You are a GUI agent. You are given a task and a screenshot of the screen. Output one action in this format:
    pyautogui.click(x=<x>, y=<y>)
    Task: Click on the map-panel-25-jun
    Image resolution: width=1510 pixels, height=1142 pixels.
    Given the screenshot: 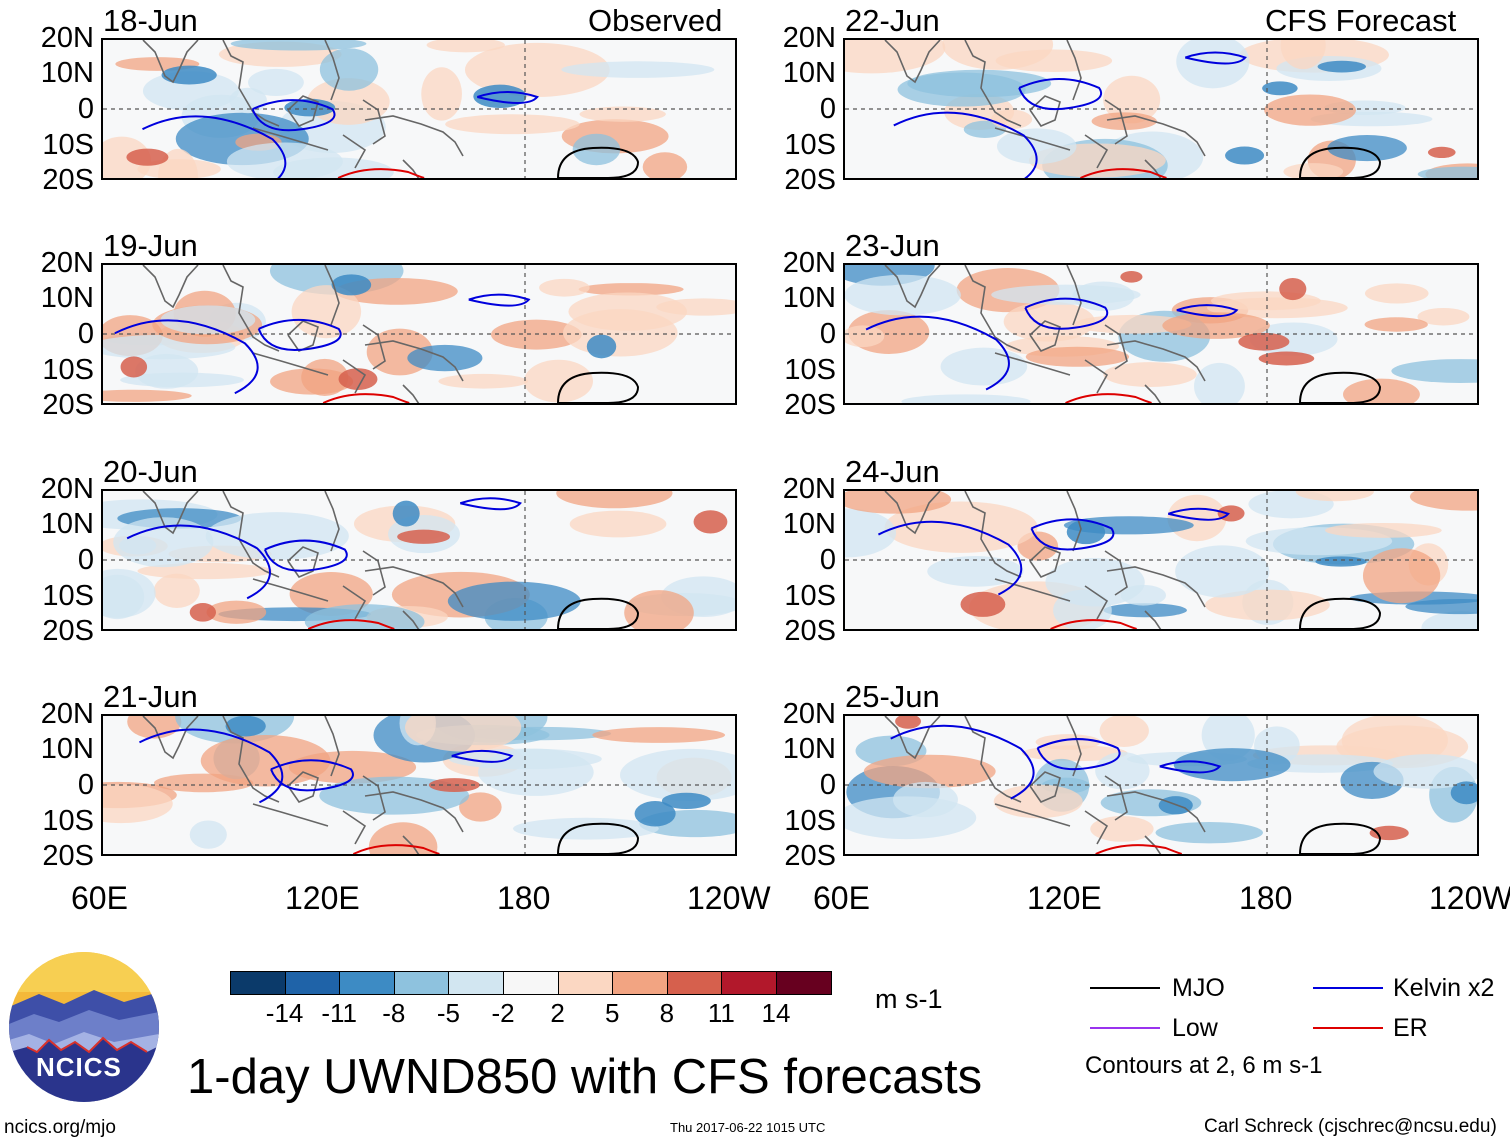 What is the action you would take?
    pyautogui.click(x=1161, y=785)
    